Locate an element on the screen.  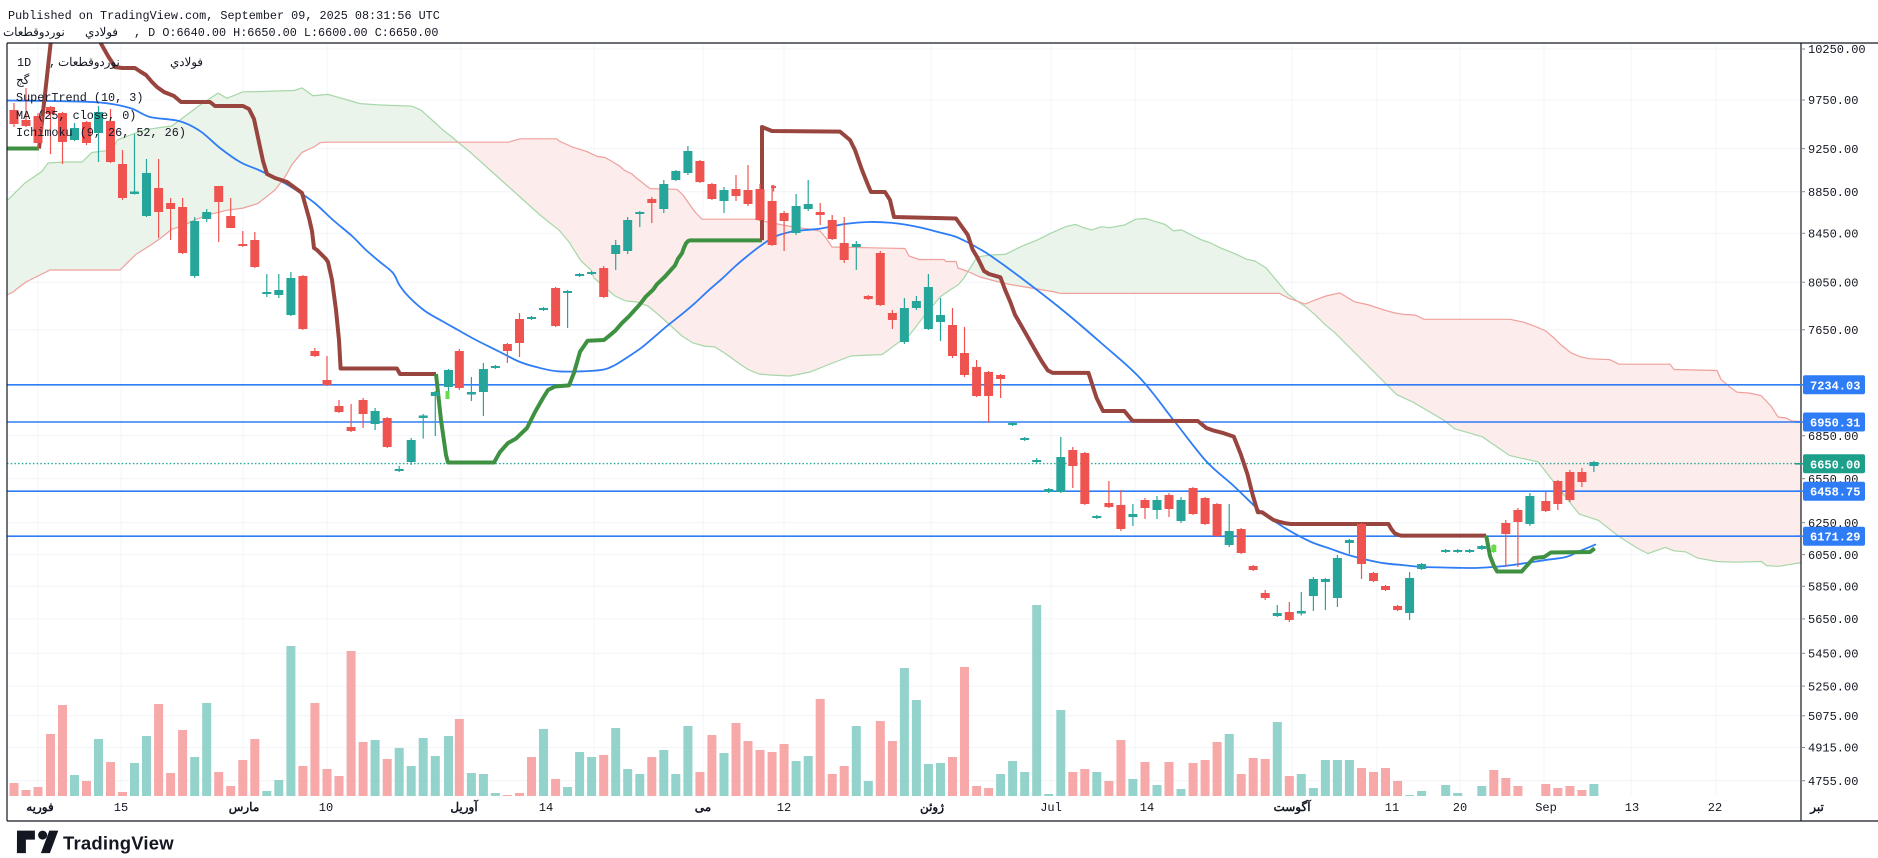
svg-text: MA (25, close, 0) is located at coordinates (76, 116).